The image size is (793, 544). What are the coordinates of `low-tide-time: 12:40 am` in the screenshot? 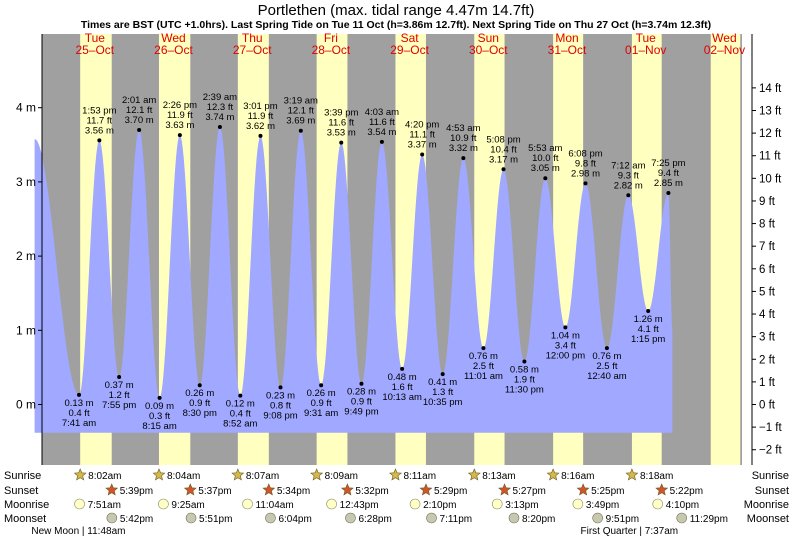 It's located at (607, 376).